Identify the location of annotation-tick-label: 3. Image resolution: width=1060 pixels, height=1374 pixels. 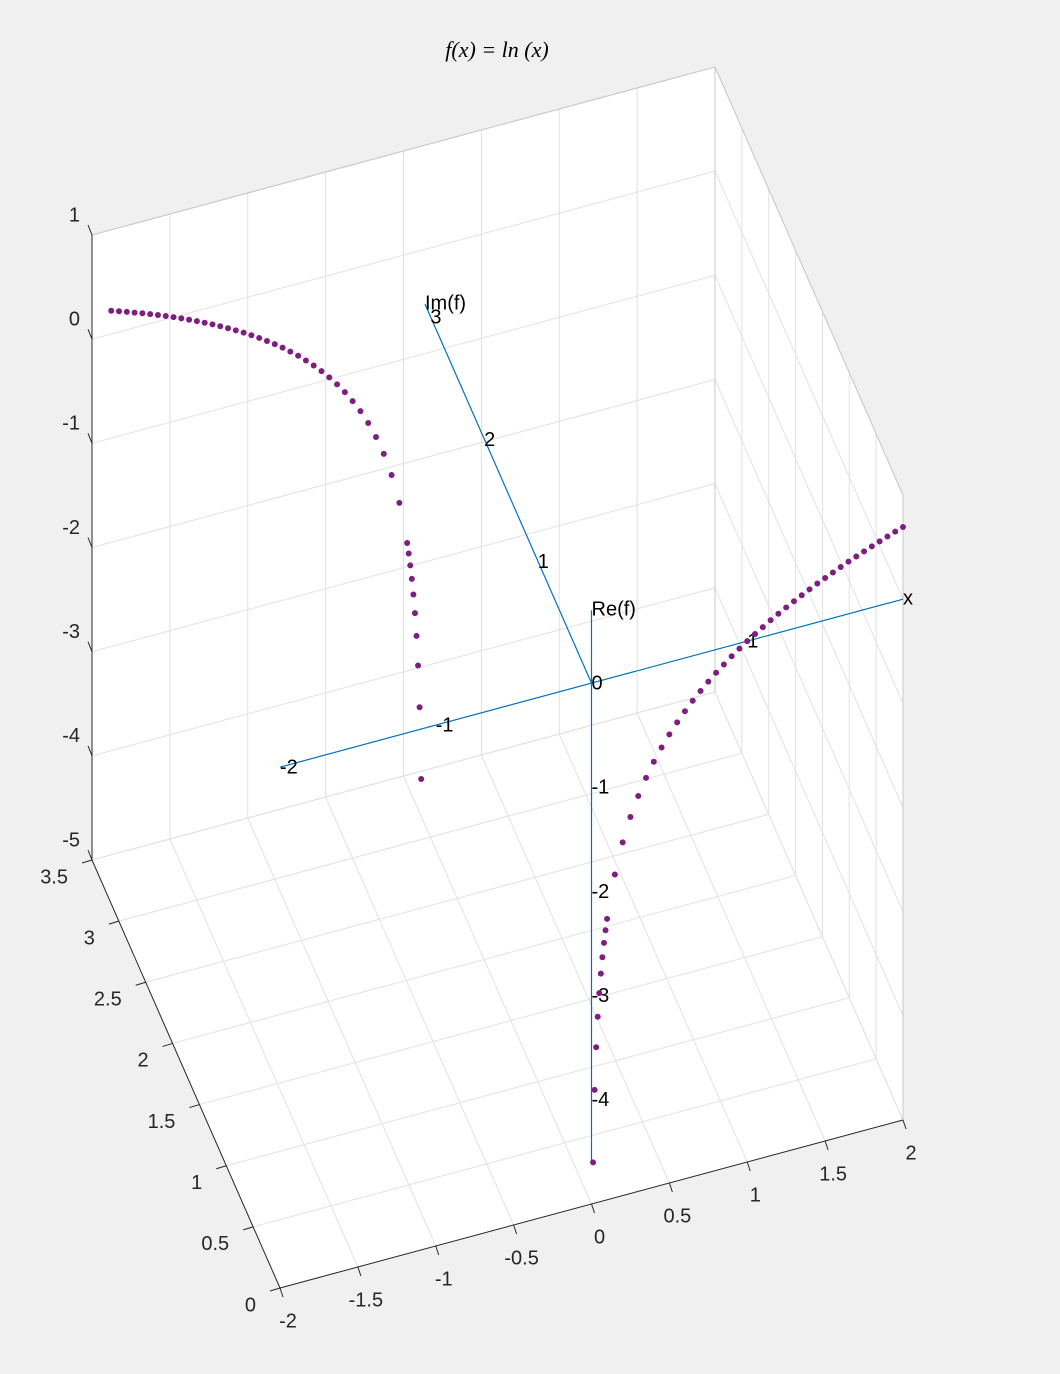
(435, 318).